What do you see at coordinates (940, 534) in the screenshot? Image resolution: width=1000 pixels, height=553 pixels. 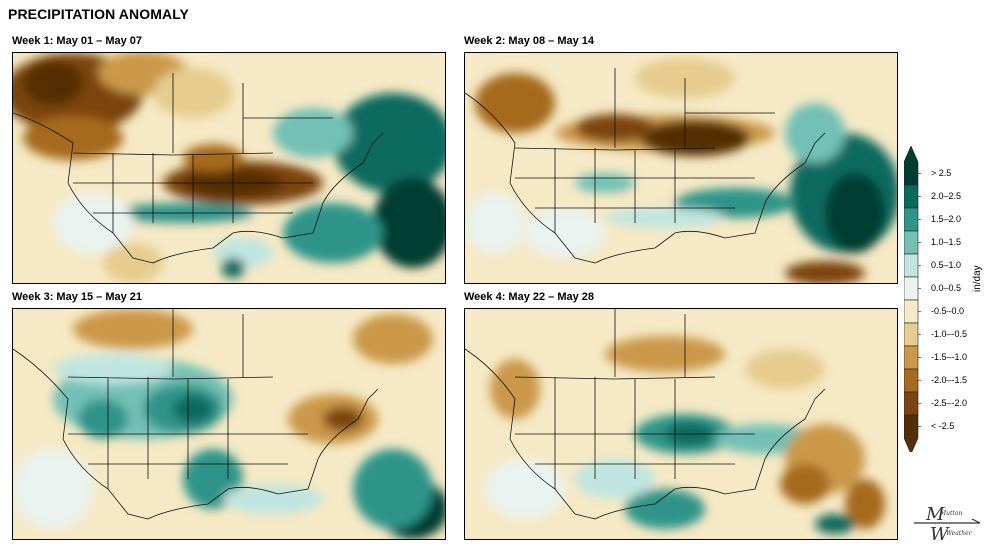 I see `logo-big-letter-2: W` at bounding box center [940, 534].